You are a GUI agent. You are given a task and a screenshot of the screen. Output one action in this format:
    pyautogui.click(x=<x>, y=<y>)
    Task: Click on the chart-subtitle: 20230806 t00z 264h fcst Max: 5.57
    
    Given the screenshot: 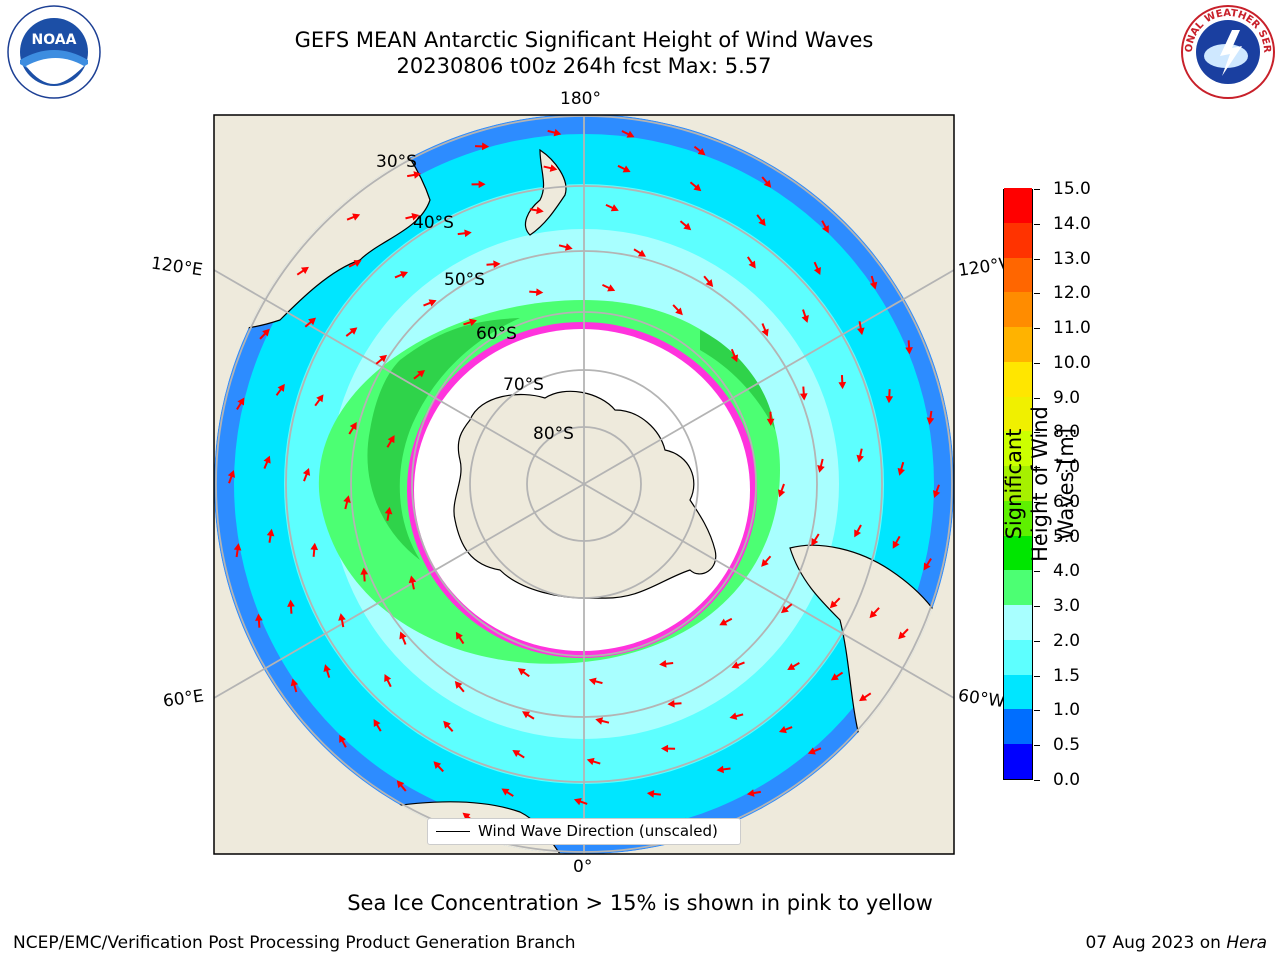 What is the action you would take?
    pyautogui.click(x=584, y=66)
    